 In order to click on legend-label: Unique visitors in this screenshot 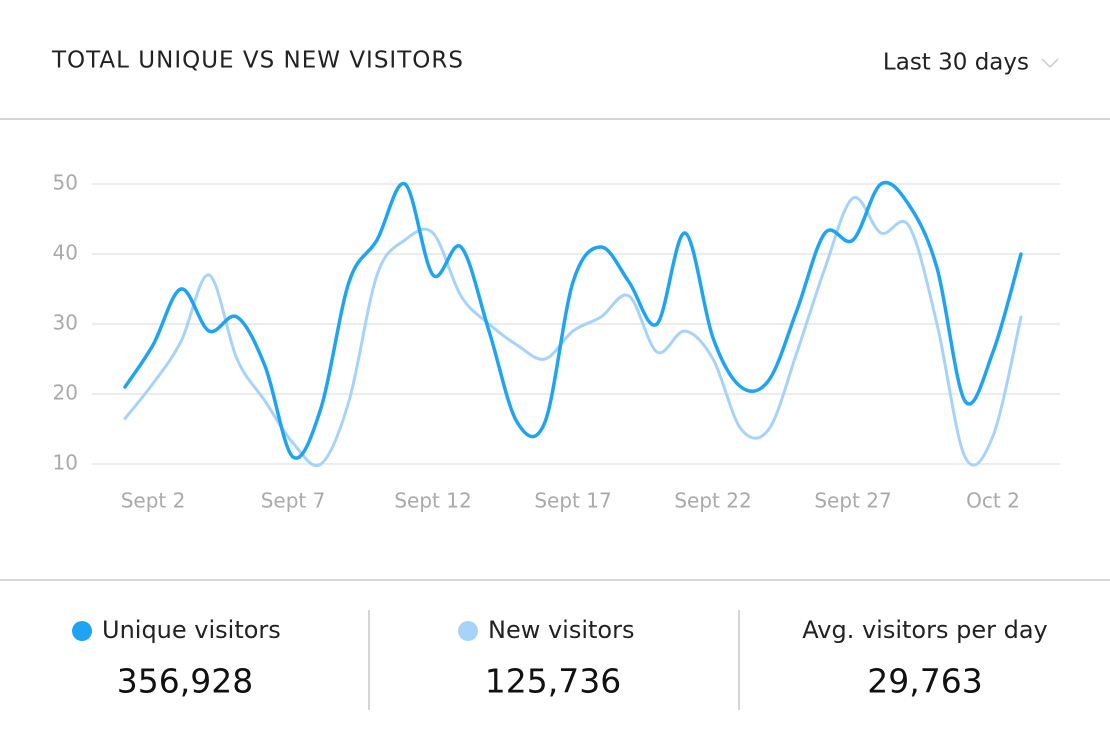, I will do `click(191, 630)`.